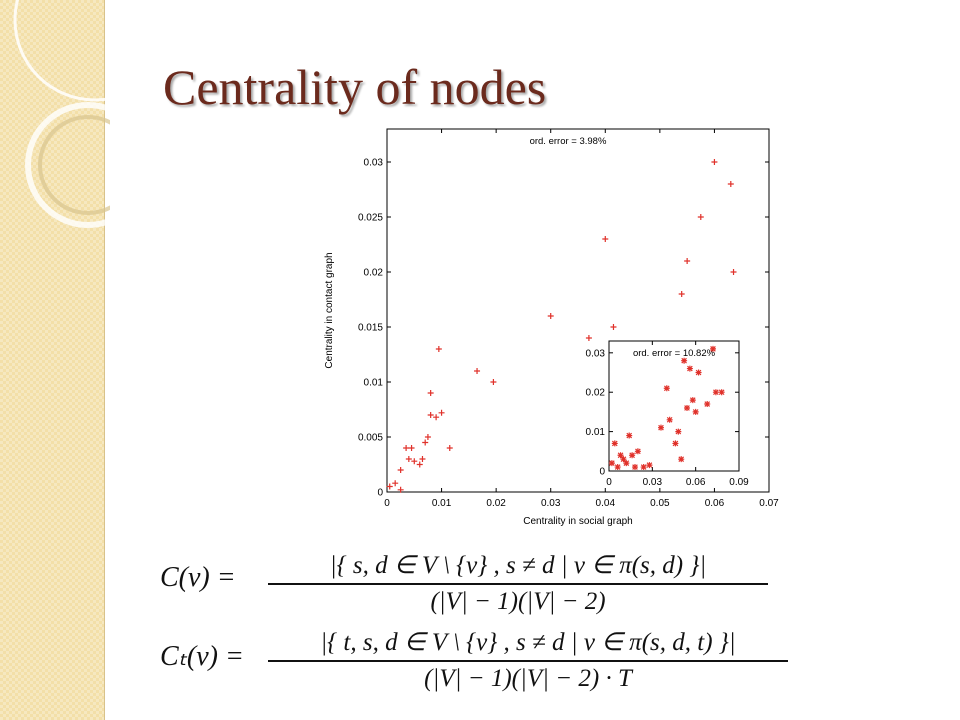 The width and height of the screenshot is (960, 720). Describe the element at coordinates (370, 328) in the screenshot. I see `y-tick-label: 0.015` at that location.